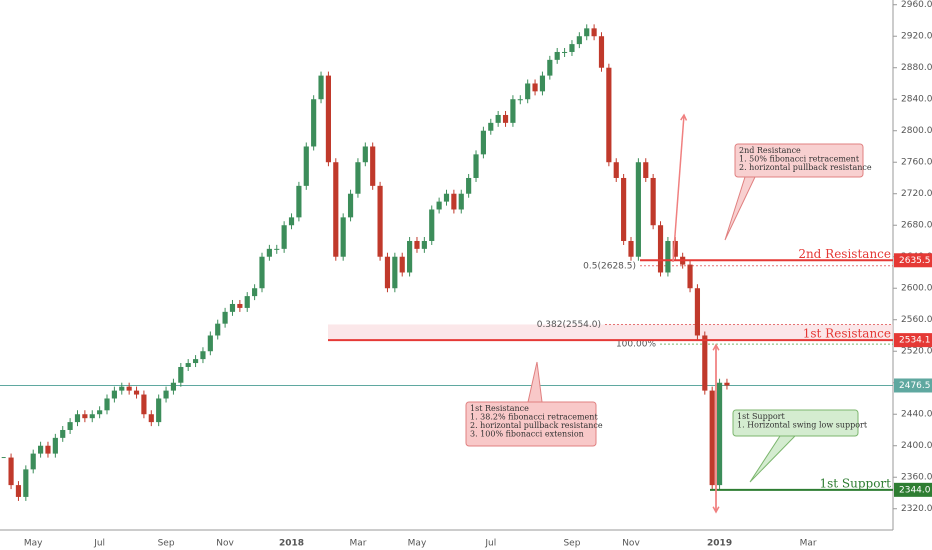 The height and width of the screenshot is (550, 932). What do you see at coordinates (916, 289) in the screenshot?
I see `y-tick-label: 2600.0` at bounding box center [916, 289].